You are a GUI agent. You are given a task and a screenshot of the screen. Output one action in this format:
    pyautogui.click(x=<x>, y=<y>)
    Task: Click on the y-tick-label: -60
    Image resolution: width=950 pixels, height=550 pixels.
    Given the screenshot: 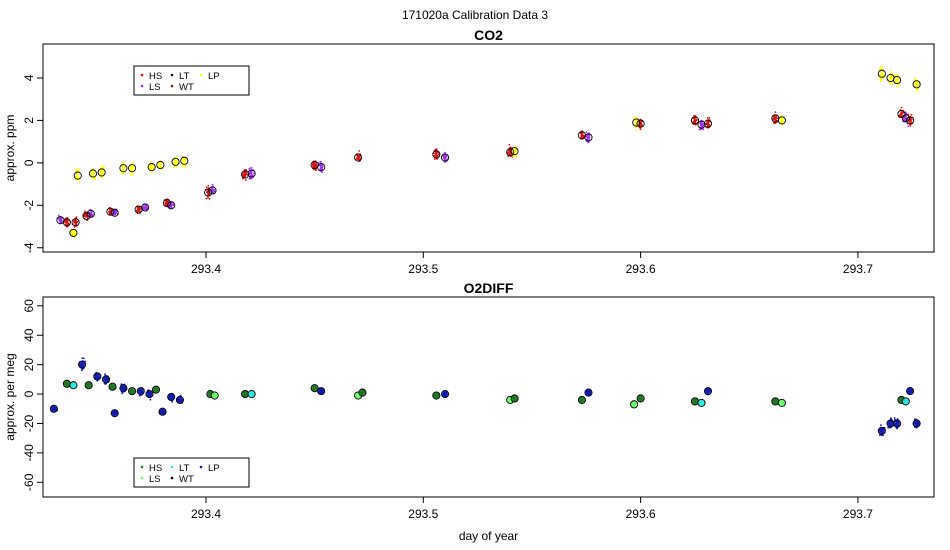 What is the action you would take?
    pyautogui.click(x=29, y=482)
    